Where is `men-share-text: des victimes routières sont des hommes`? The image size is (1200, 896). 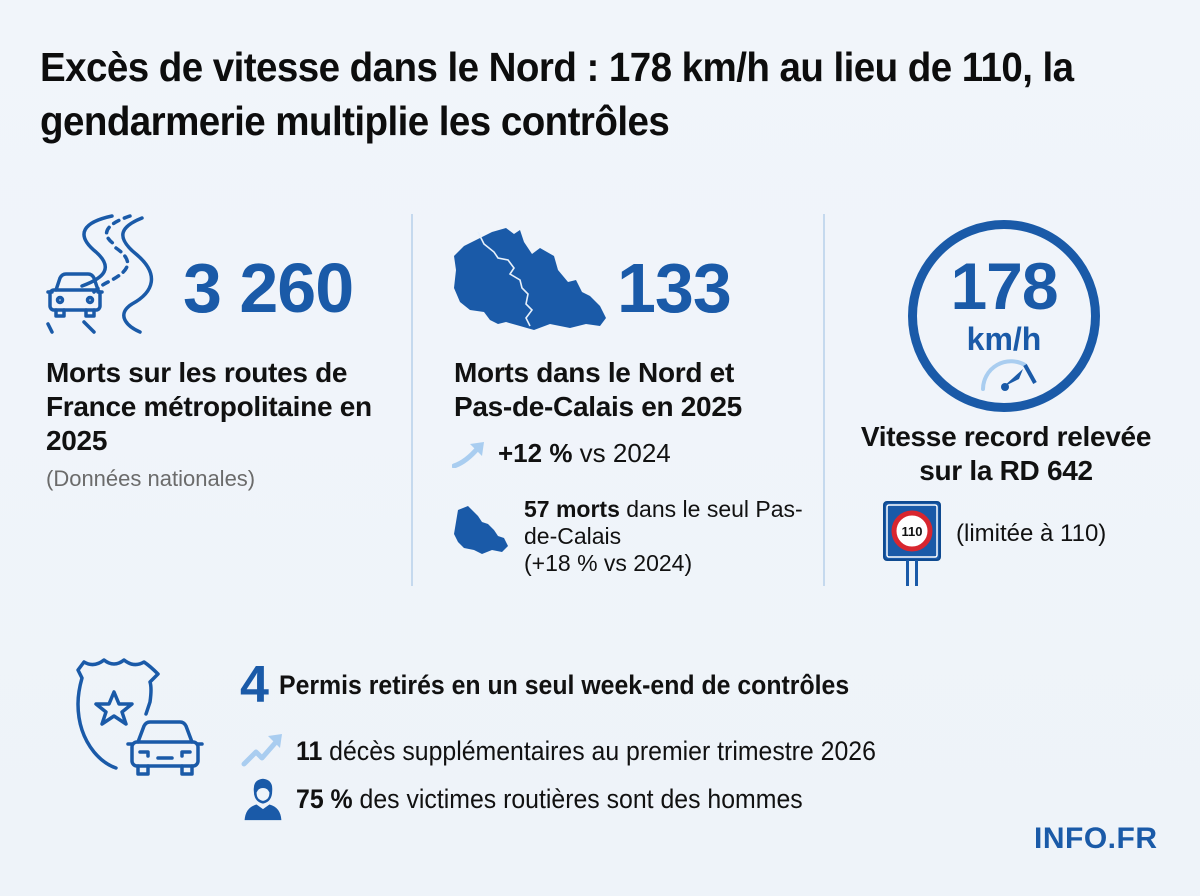 men-share-text: des victimes routières sont des hommes is located at coordinates (577, 798).